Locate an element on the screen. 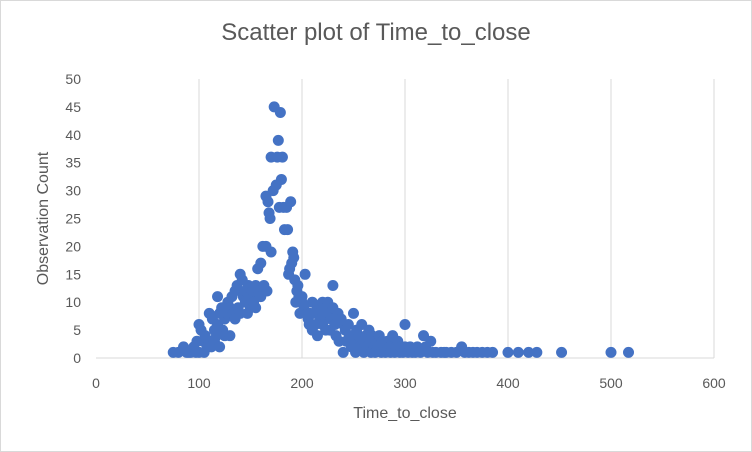 This screenshot has width=752, height=452. y-tick-label: 30 is located at coordinates (73, 191).